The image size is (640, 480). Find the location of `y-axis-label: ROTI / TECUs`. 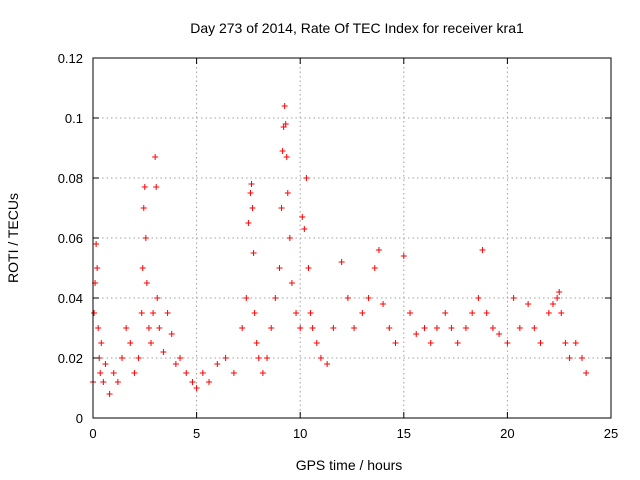

y-axis-label: ROTI / TECUs is located at coordinates (13, 238).